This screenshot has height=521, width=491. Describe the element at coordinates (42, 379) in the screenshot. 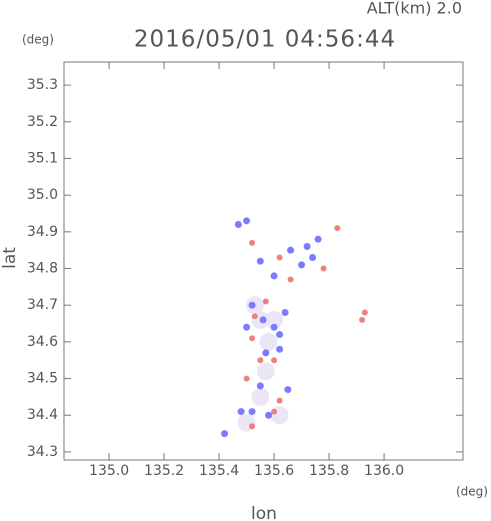

I see `y-tick-label: 34.5` at that location.